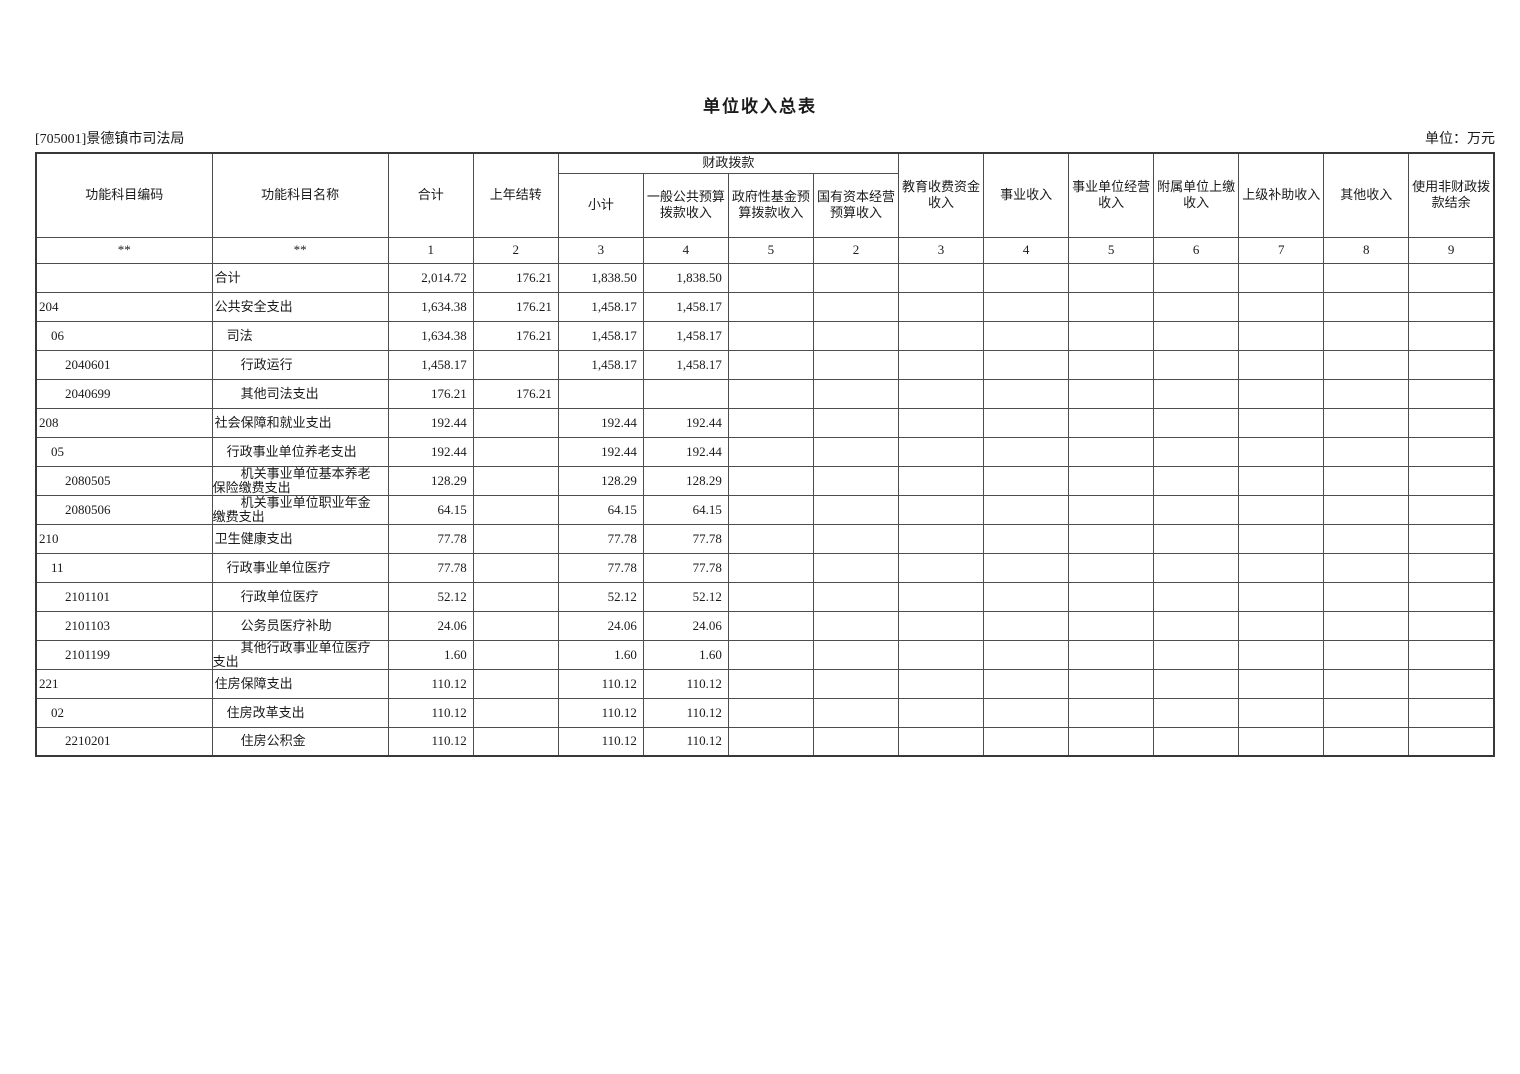 The image size is (1520, 1074). Describe the element at coordinates (600, 277) in the screenshot. I see `row-value: 1,838.50` at that location.